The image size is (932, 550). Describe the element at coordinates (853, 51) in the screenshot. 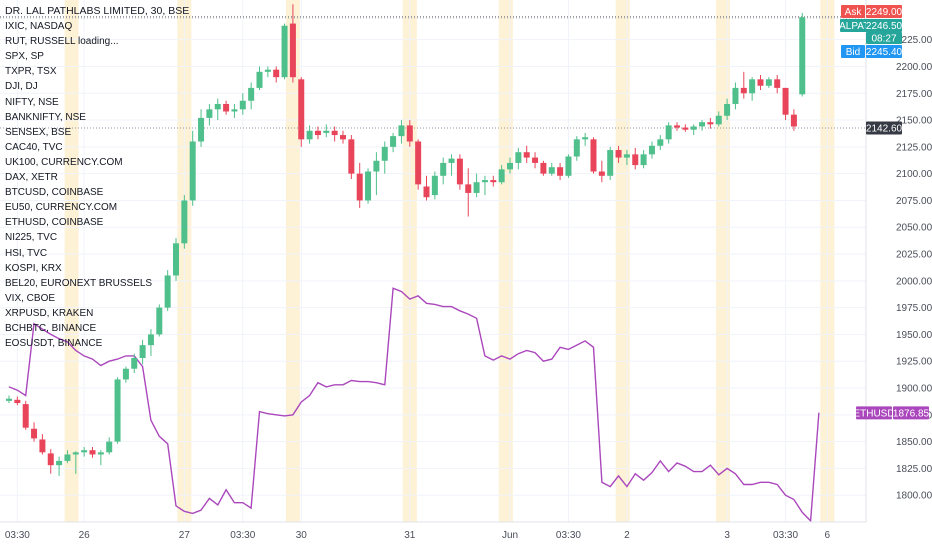

I see `bid-label-bg` at that location.